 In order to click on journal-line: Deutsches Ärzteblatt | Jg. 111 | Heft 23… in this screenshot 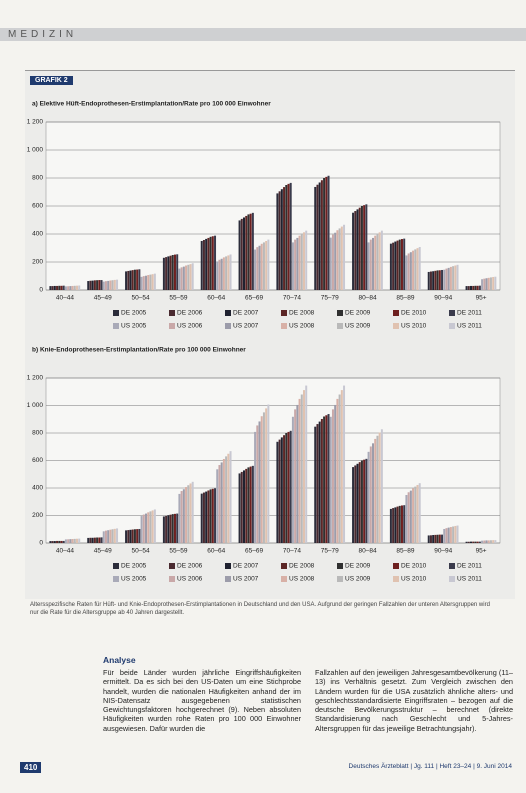, I will do `click(430, 766)`.